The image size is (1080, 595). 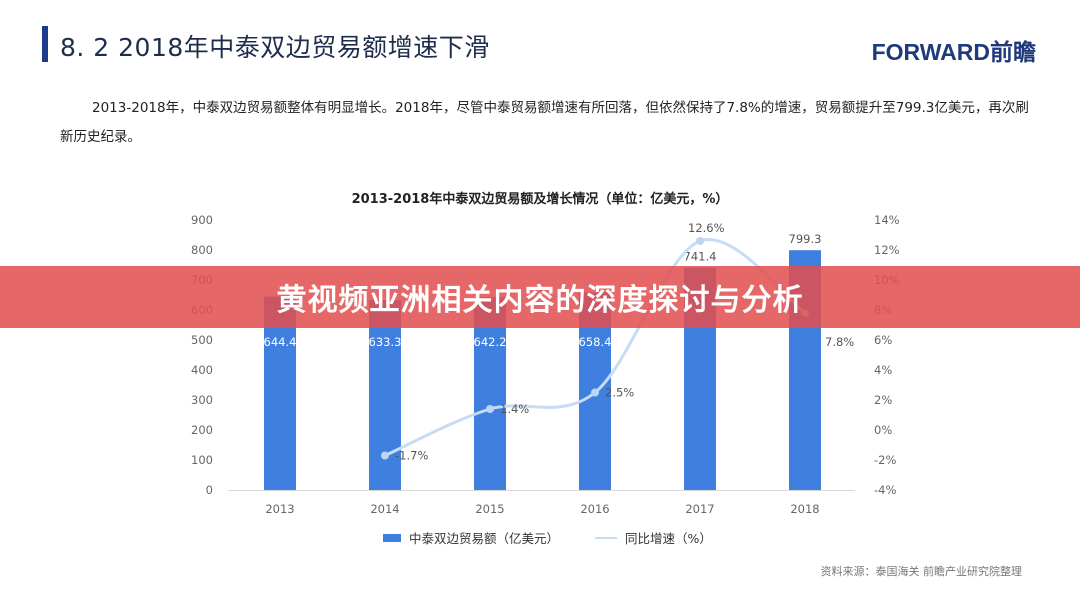 I want to click on y-left-tick: 400, so click(x=202, y=370).